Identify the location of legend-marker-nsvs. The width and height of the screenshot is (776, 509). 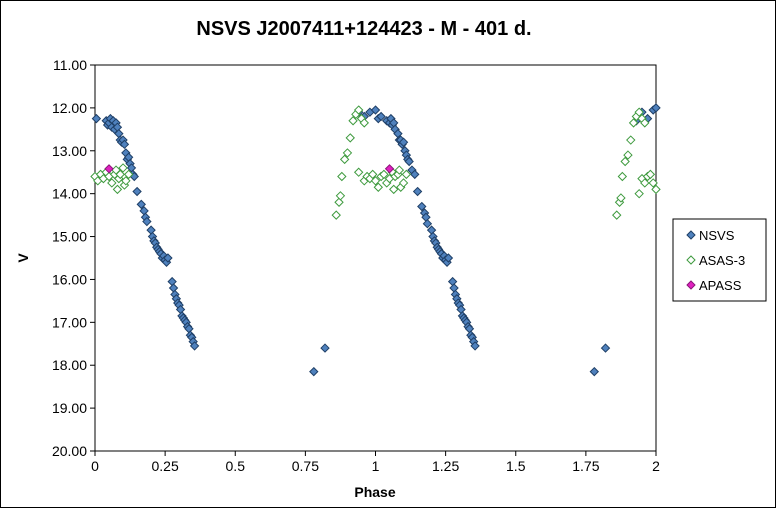
(691, 235).